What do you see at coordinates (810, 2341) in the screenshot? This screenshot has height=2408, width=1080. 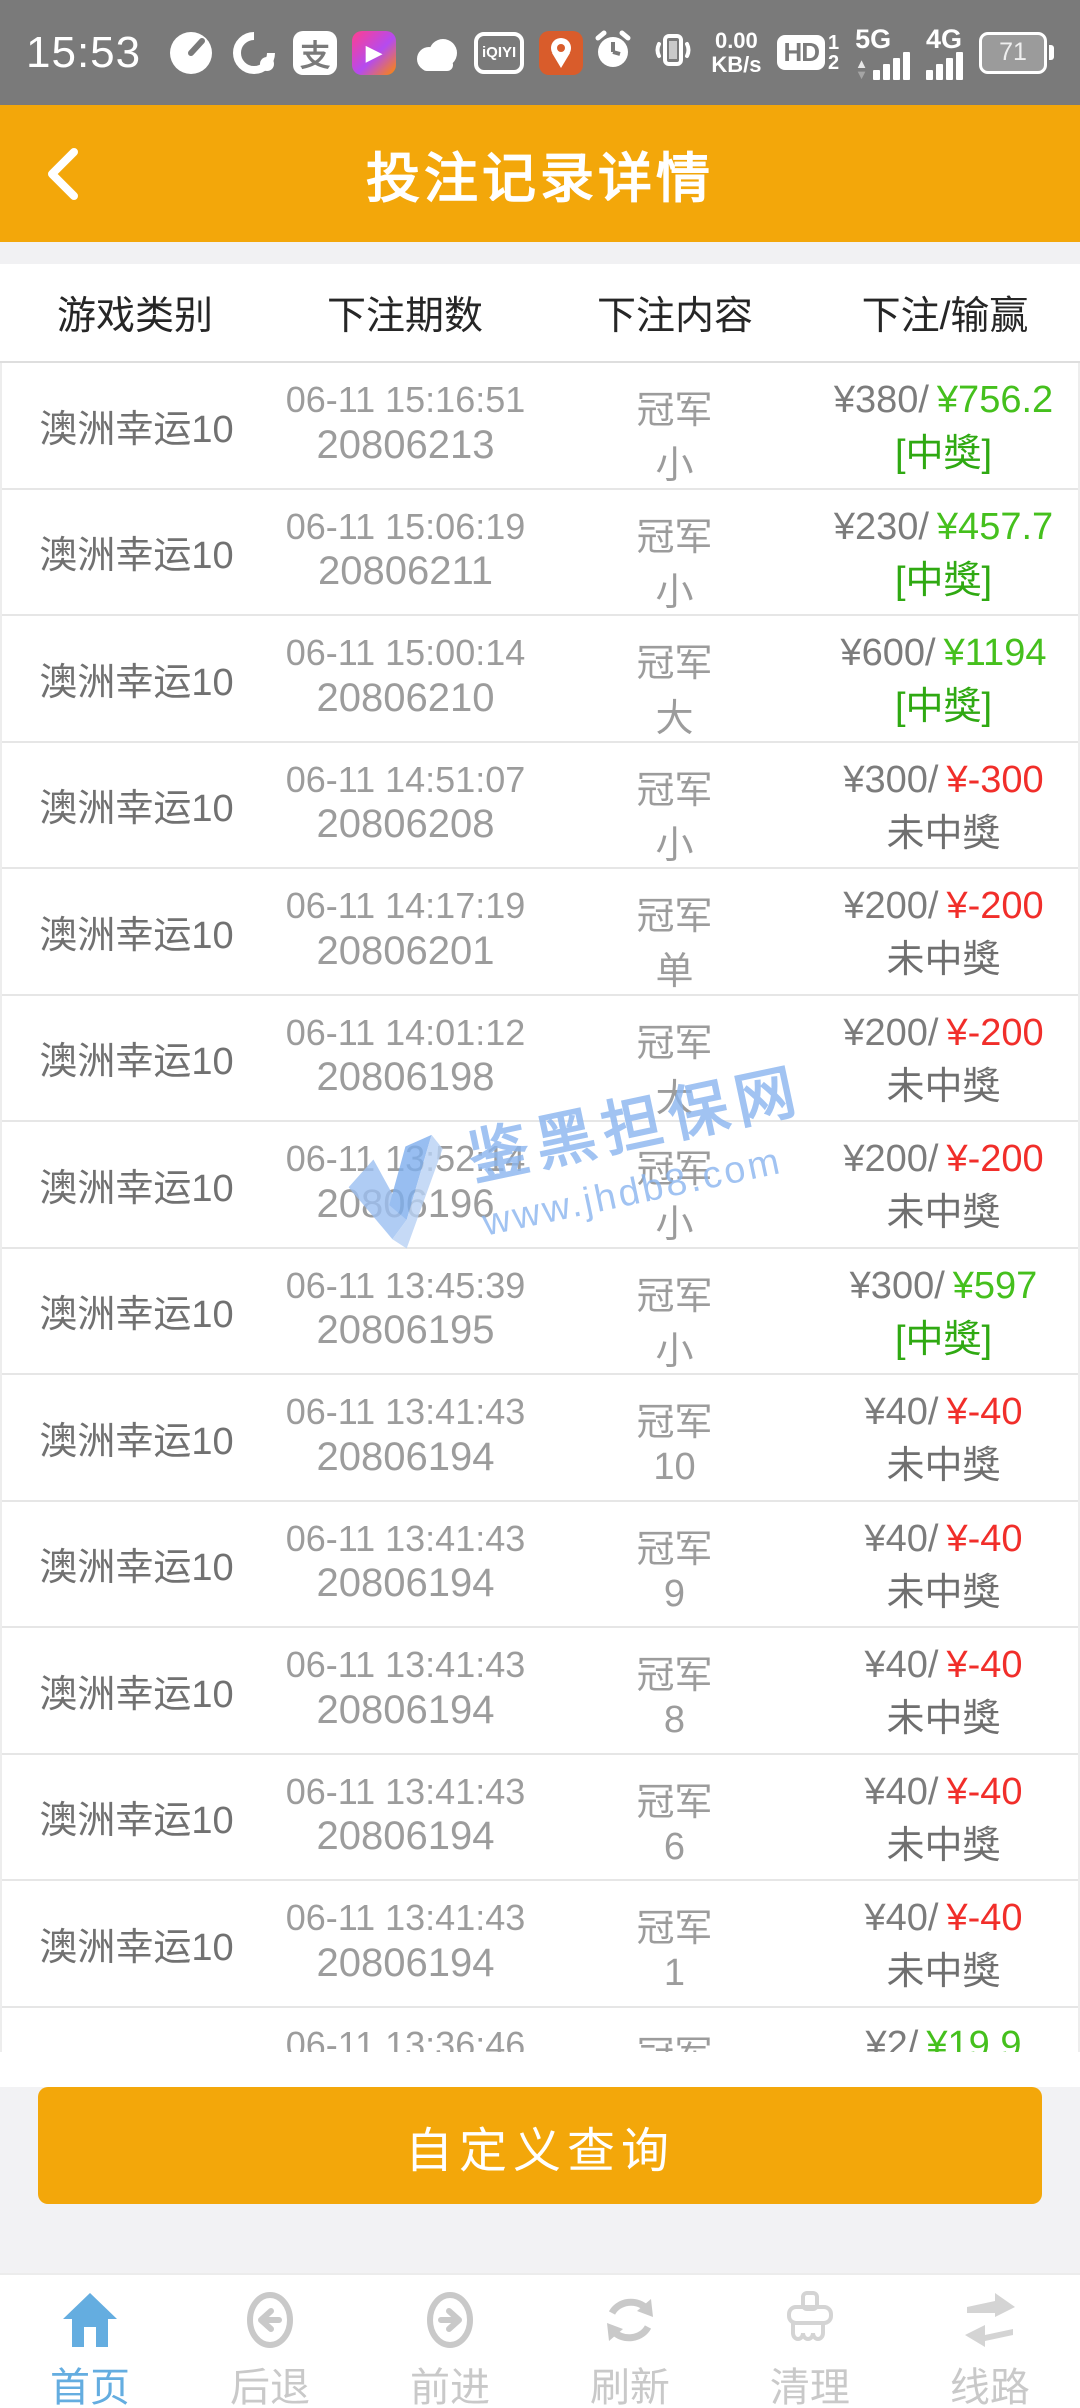 I see `nav-item-clean: 清理` at bounding box center [810, 2341].